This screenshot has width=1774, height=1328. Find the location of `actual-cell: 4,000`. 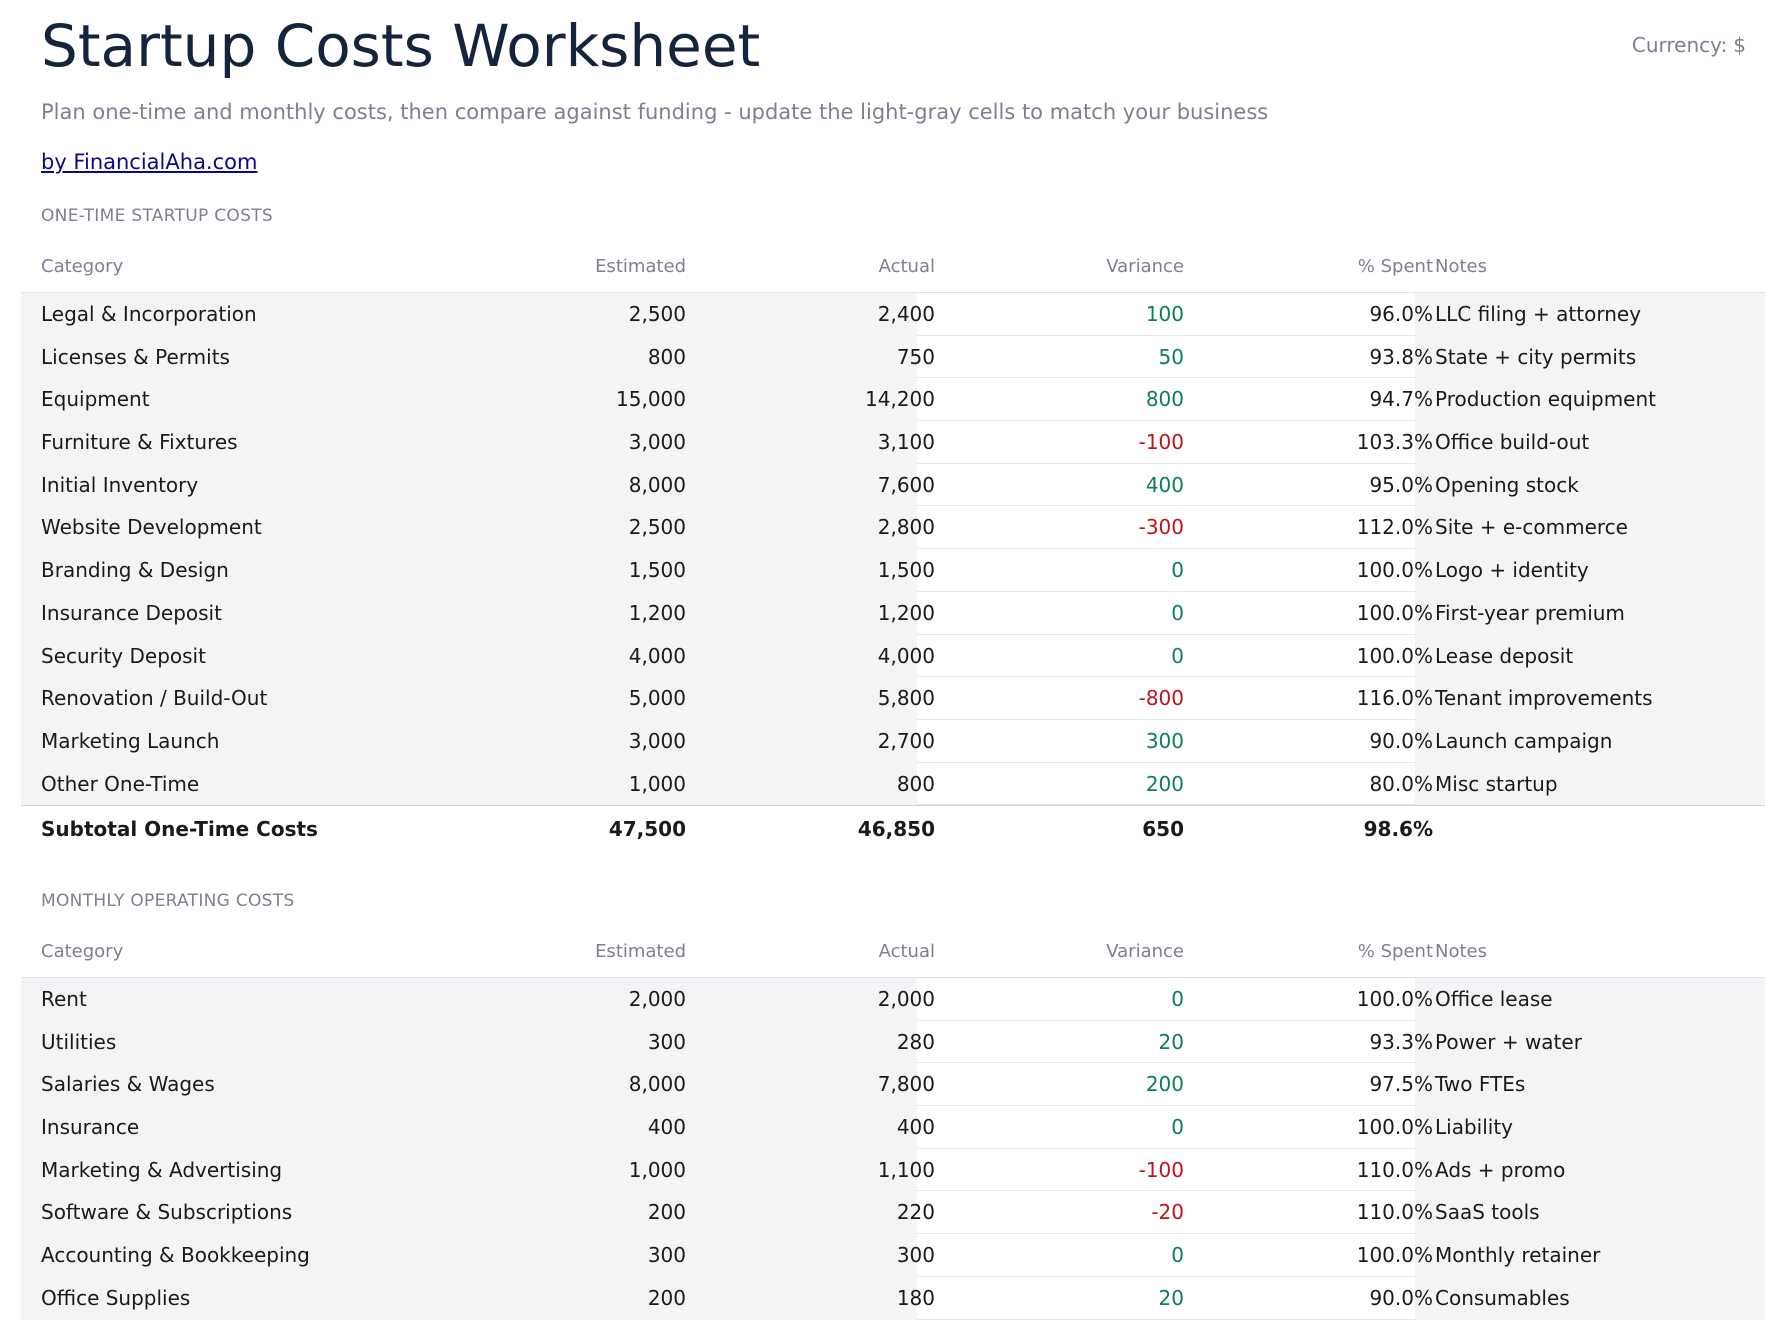

actual-cell: 4,000 is located at coordinates (906, 655).